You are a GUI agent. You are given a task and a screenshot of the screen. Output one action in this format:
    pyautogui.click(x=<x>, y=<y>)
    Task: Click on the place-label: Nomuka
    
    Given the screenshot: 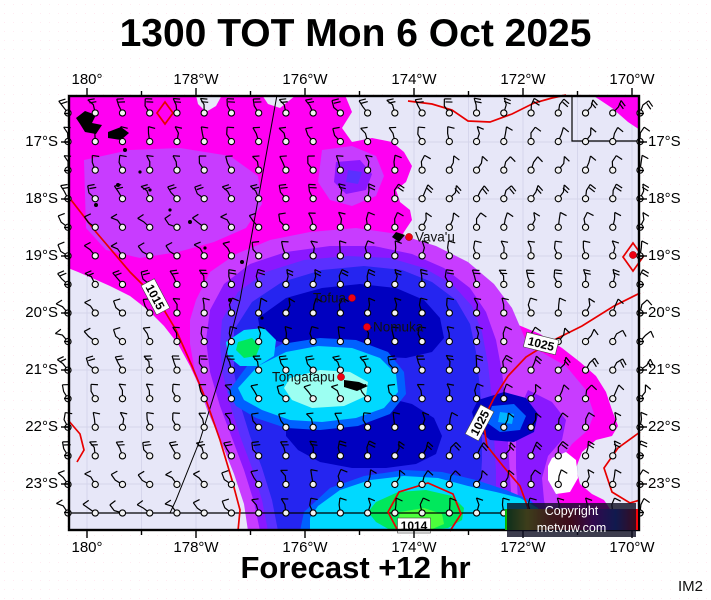 What is the action you would take?
    pyautogui.click(x=398, y=327)
    